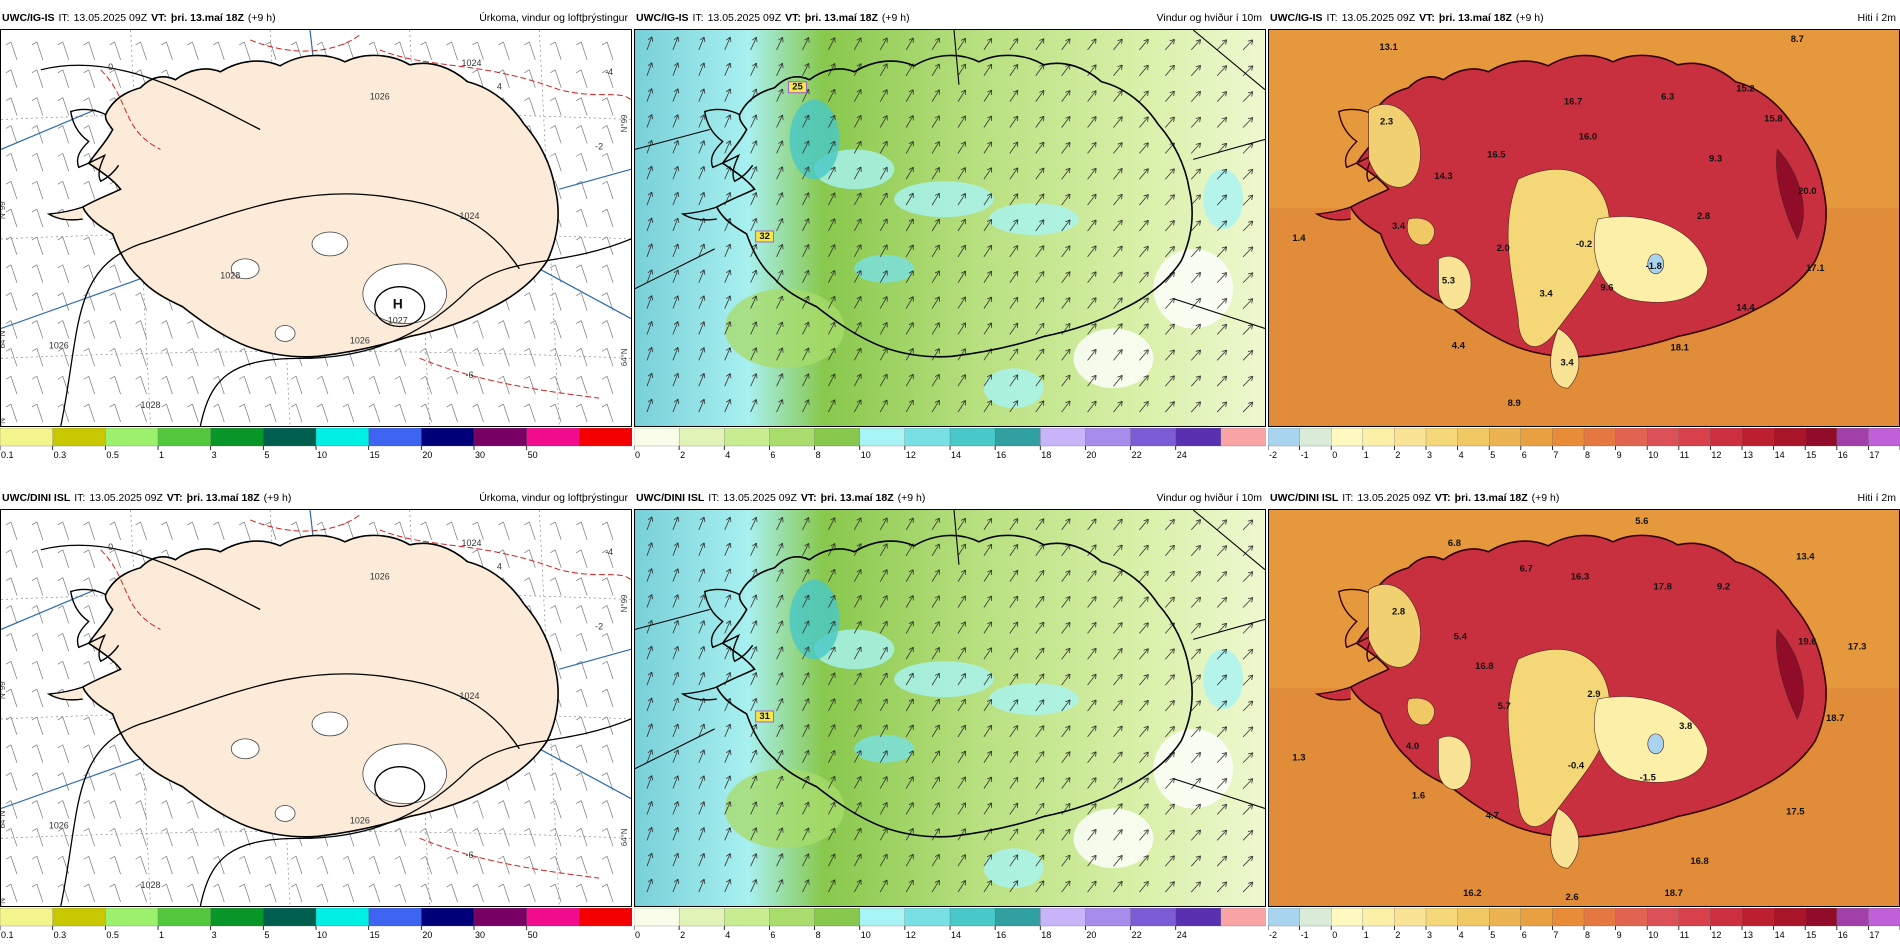  What do you see at coordinates (553, 18) in the screenshot?
I see `panel-title: Úrkoma, vindur og loftþrýstingur` at bounding box center [553, 18].